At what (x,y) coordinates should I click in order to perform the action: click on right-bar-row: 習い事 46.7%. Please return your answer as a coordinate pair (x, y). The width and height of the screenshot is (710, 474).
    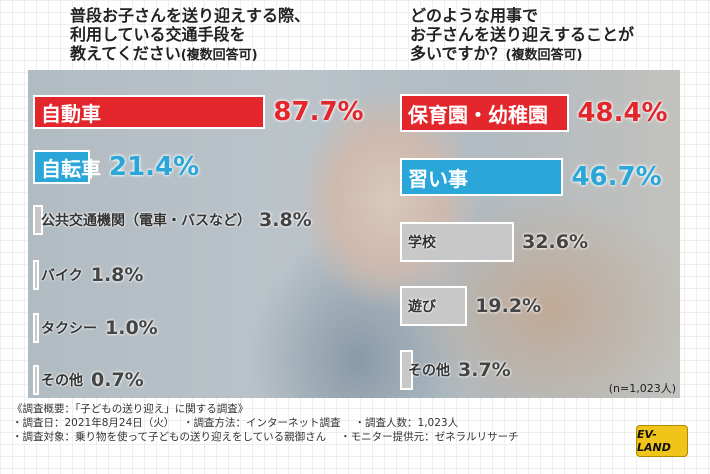
    Looking at the image, I should click on (531, 177).